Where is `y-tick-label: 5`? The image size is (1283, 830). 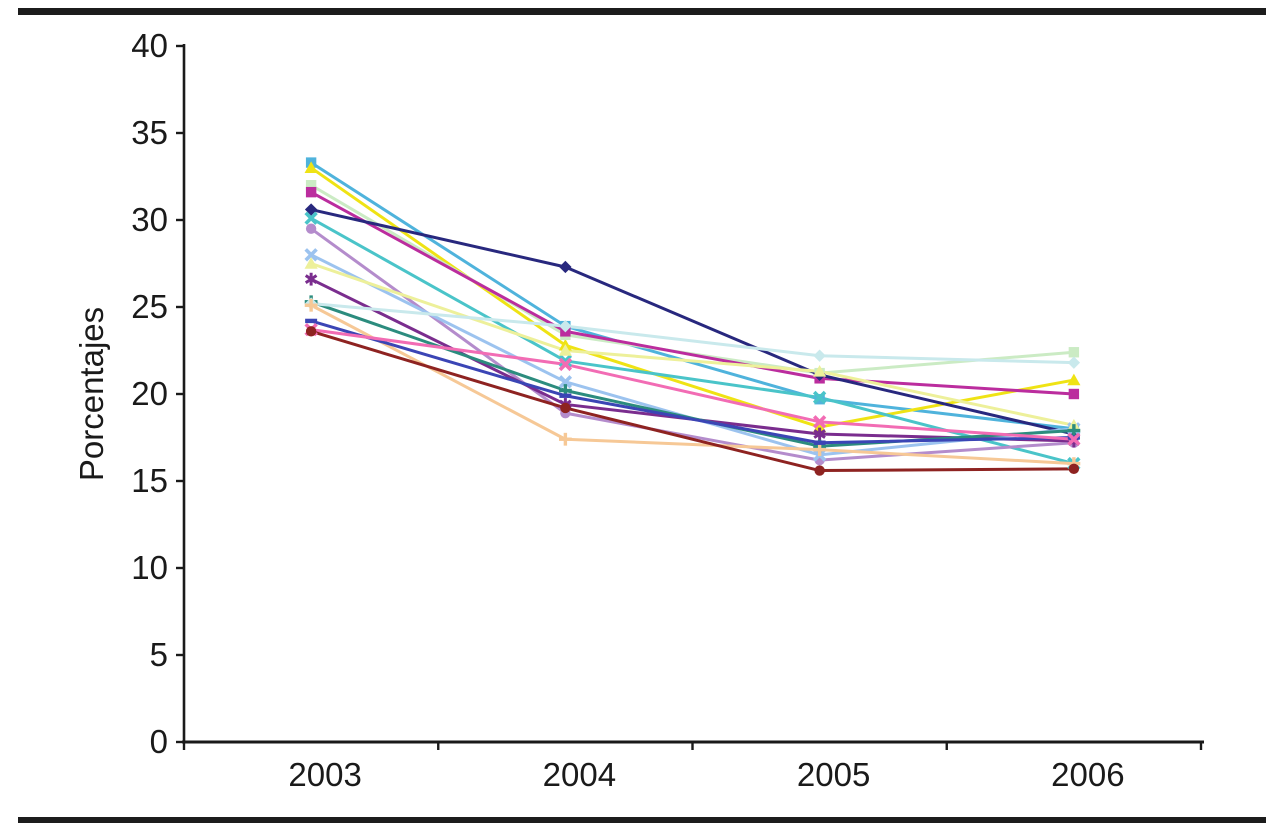
y-tick-label: 5 is located at coordinates (159, 654).